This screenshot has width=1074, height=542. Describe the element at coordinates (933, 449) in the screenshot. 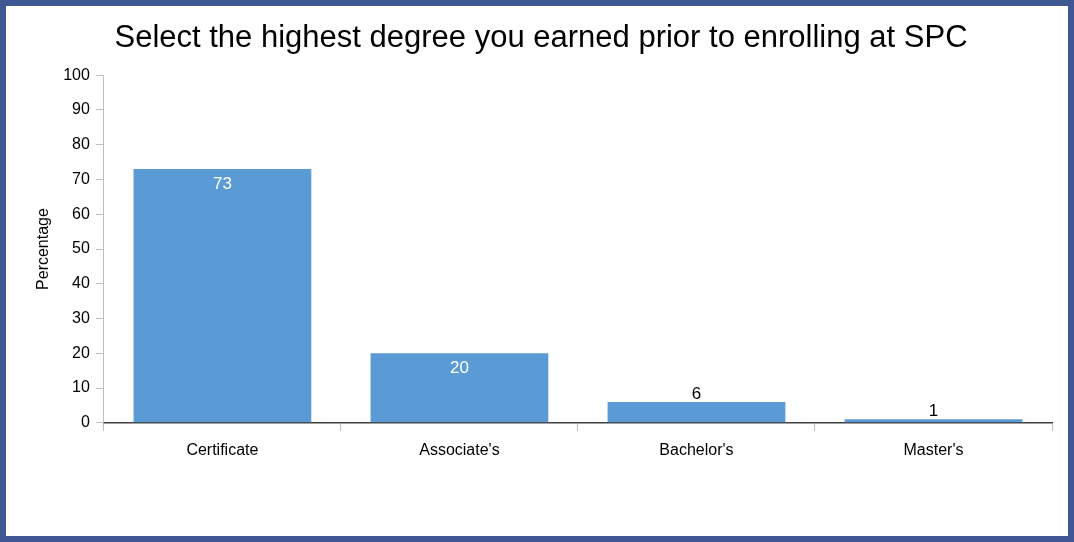

I see `x-tick-label: Master's` at that location.